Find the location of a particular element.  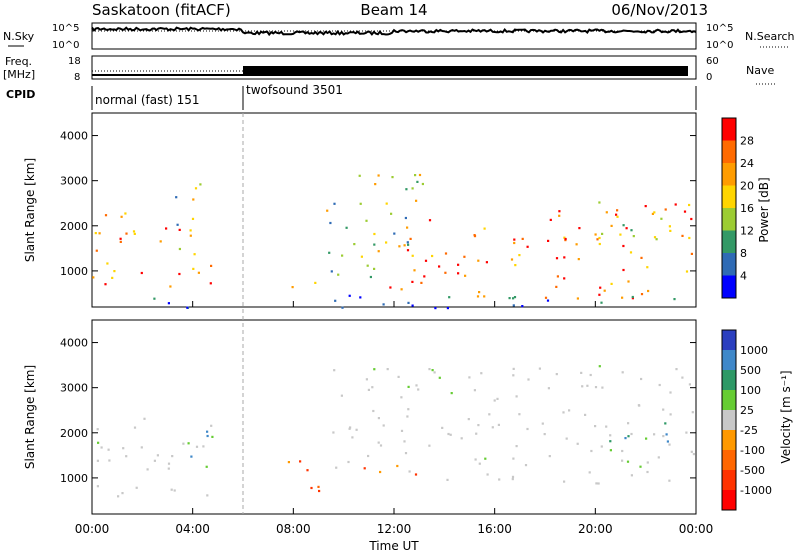

power-ylabel: Slant Range [km] is located at coordinates (30, 210).